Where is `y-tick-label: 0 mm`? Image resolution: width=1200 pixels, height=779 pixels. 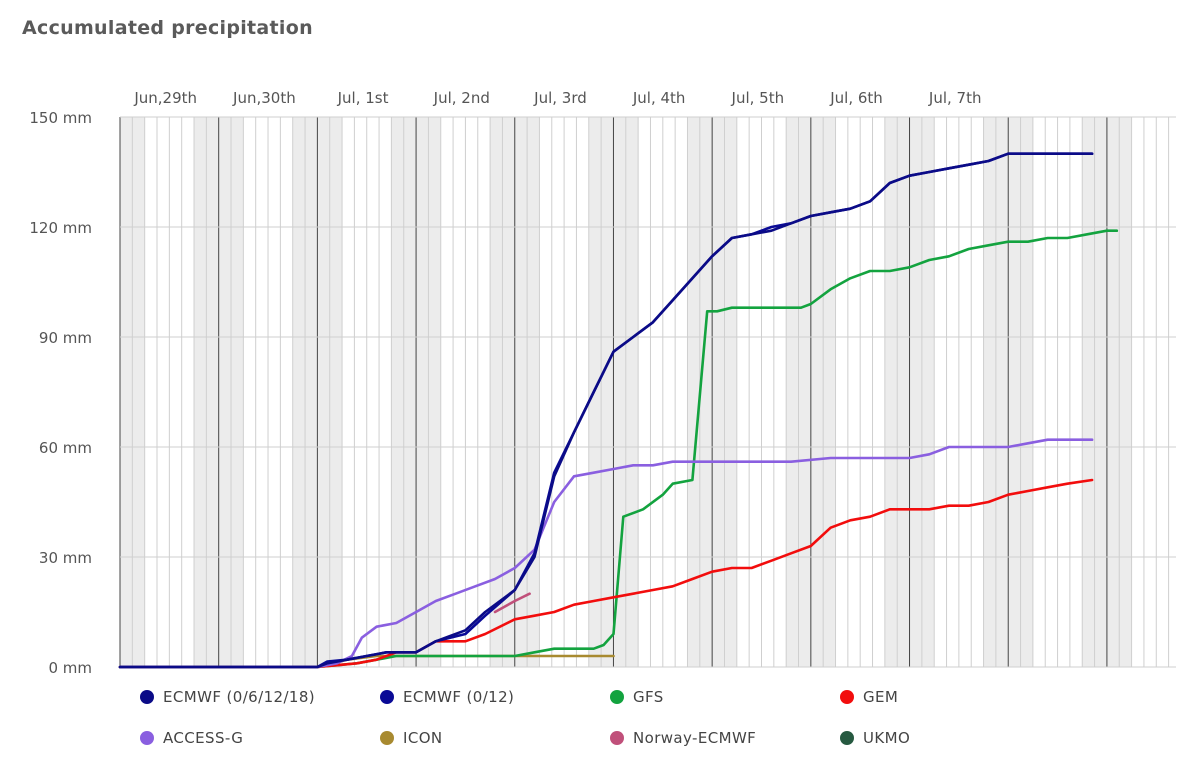 y-tick-label: 0 mm is located at coordinates (70, 668).